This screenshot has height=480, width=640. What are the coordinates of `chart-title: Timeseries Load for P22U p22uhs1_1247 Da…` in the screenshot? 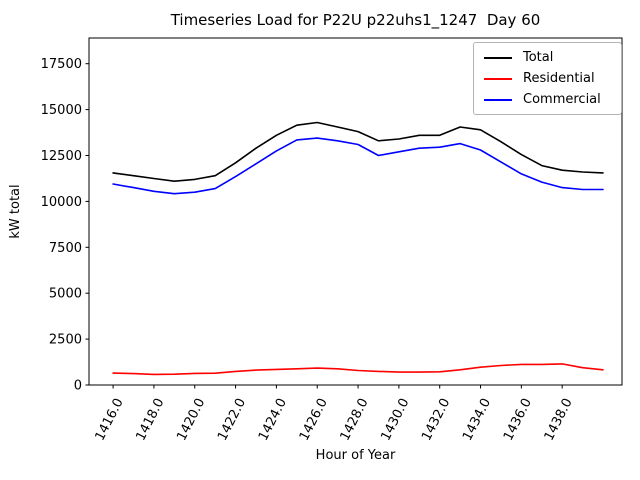 It's located at (355, 20).